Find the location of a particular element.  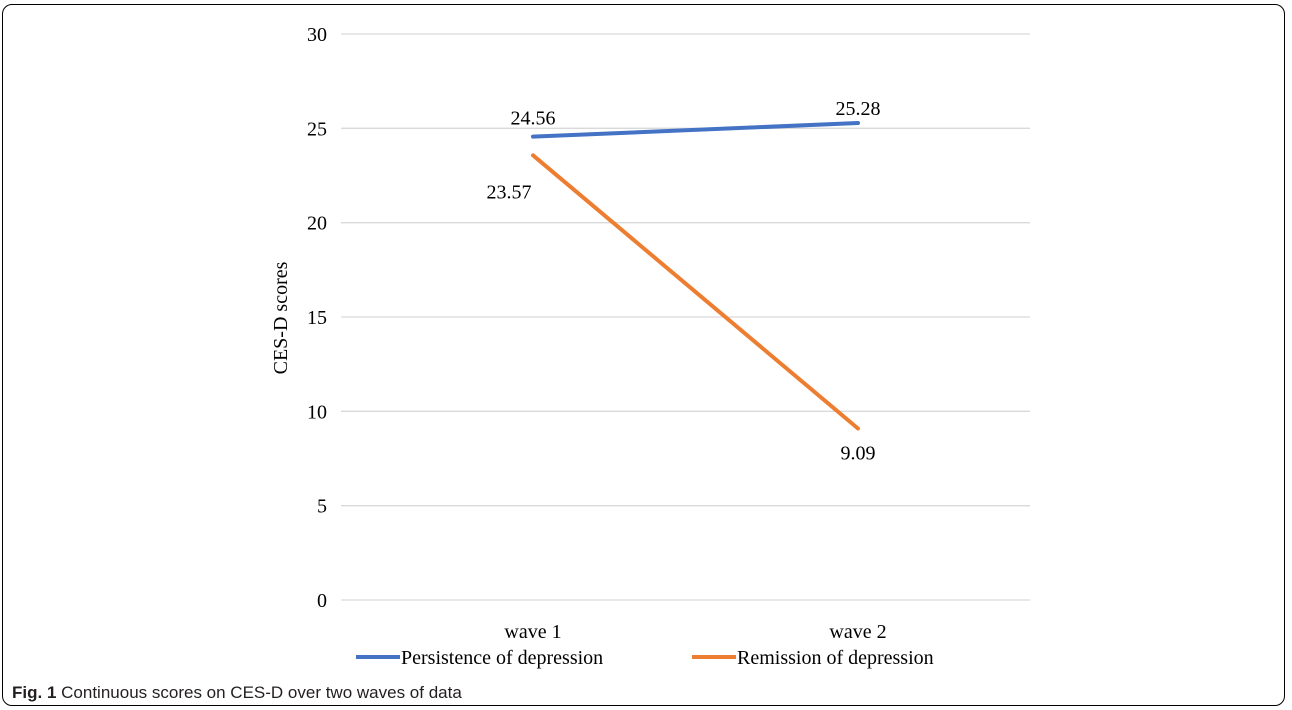

data-label: 23.57 is located at coordinates (509, 192).